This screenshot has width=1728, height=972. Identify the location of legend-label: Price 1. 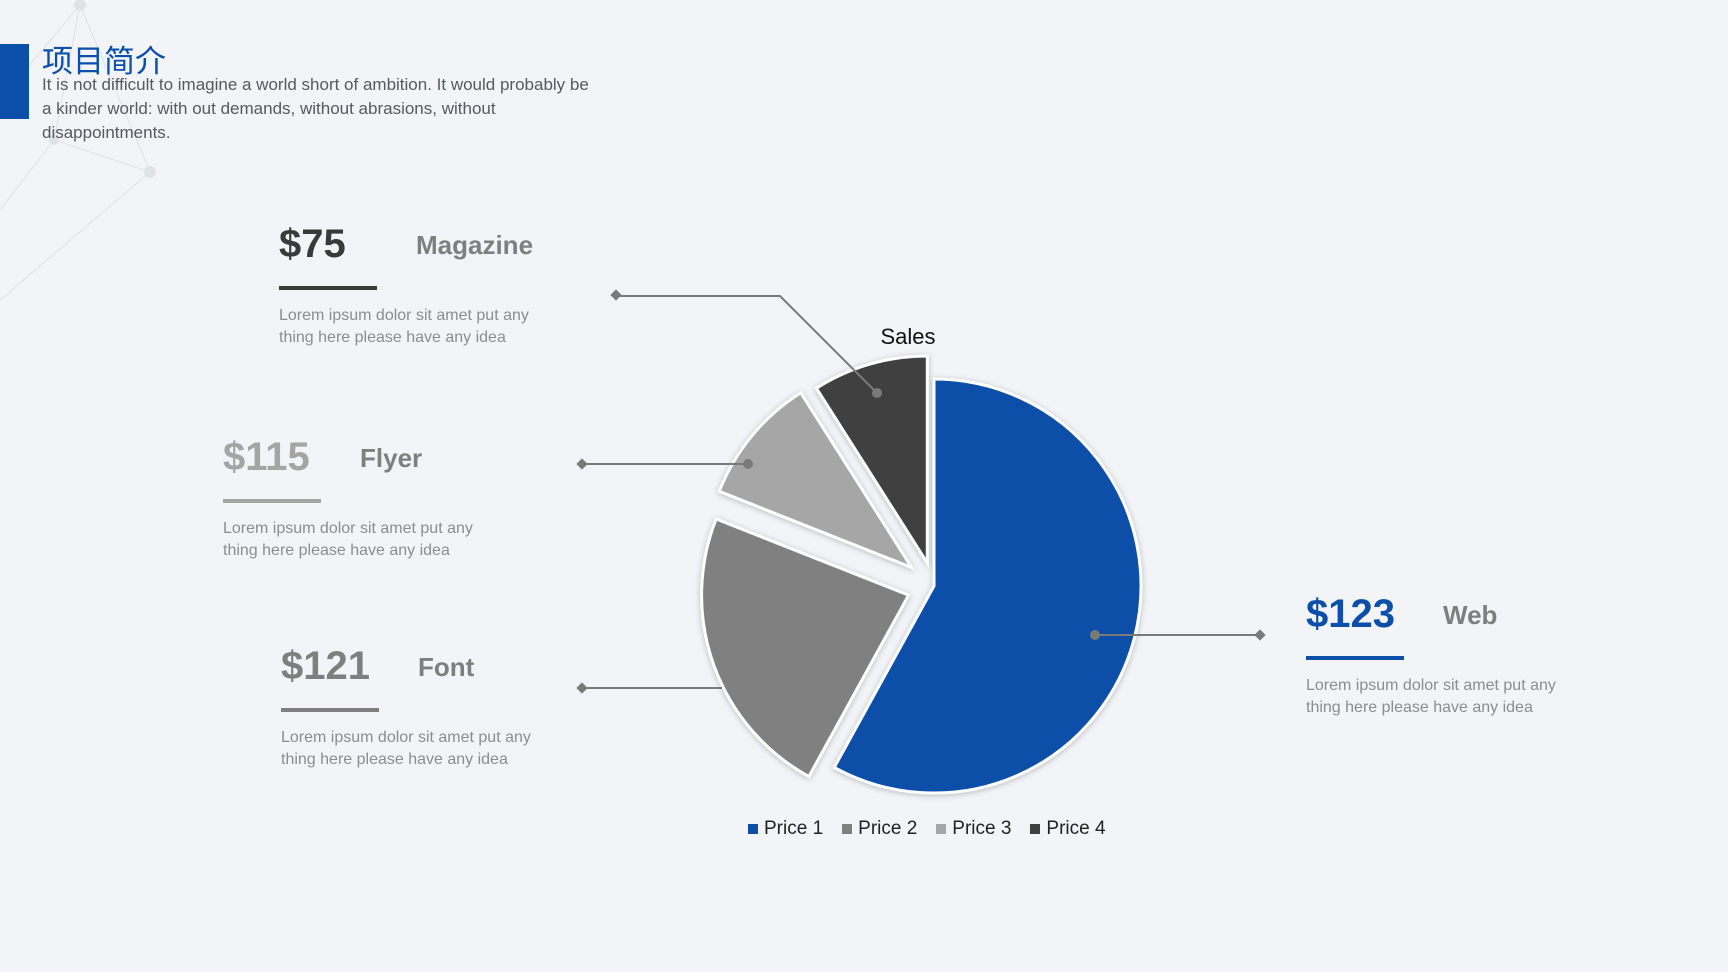
(794, 828).